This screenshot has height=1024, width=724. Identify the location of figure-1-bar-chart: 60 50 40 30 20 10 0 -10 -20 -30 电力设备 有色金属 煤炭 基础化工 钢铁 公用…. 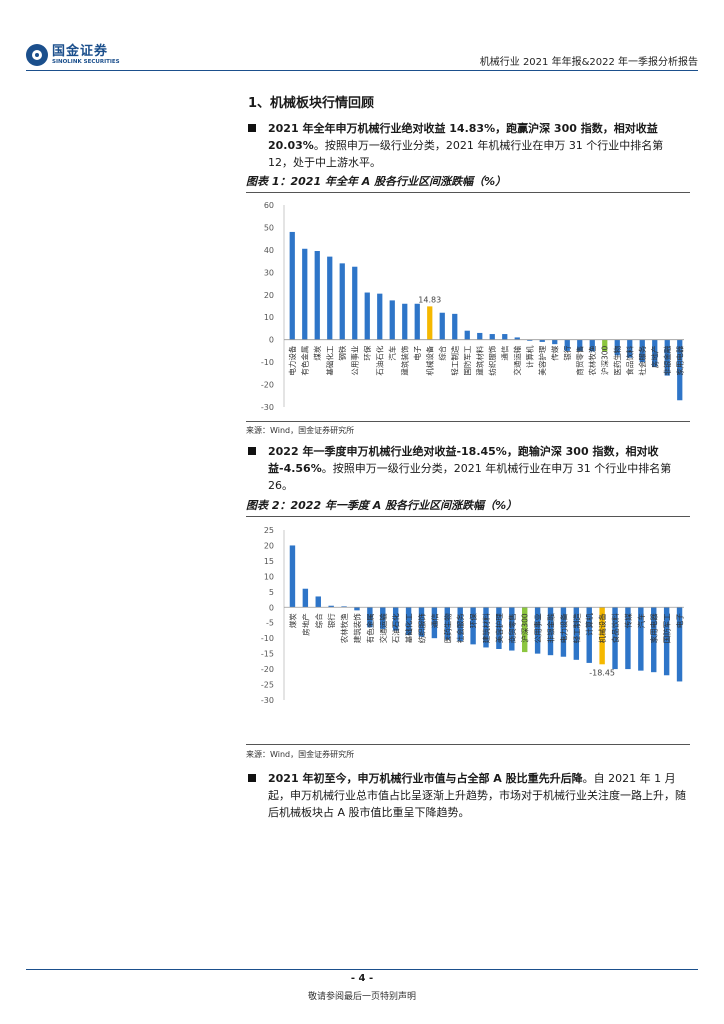
(473, 306).